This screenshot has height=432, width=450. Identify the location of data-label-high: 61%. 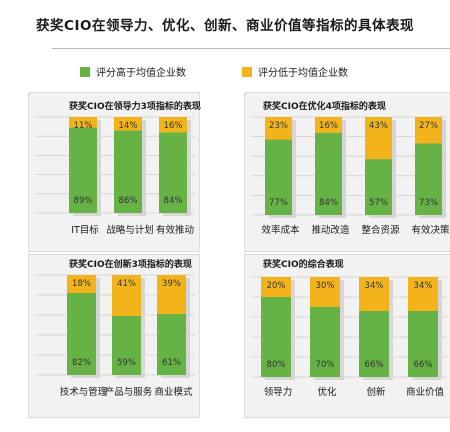
(171, 363).